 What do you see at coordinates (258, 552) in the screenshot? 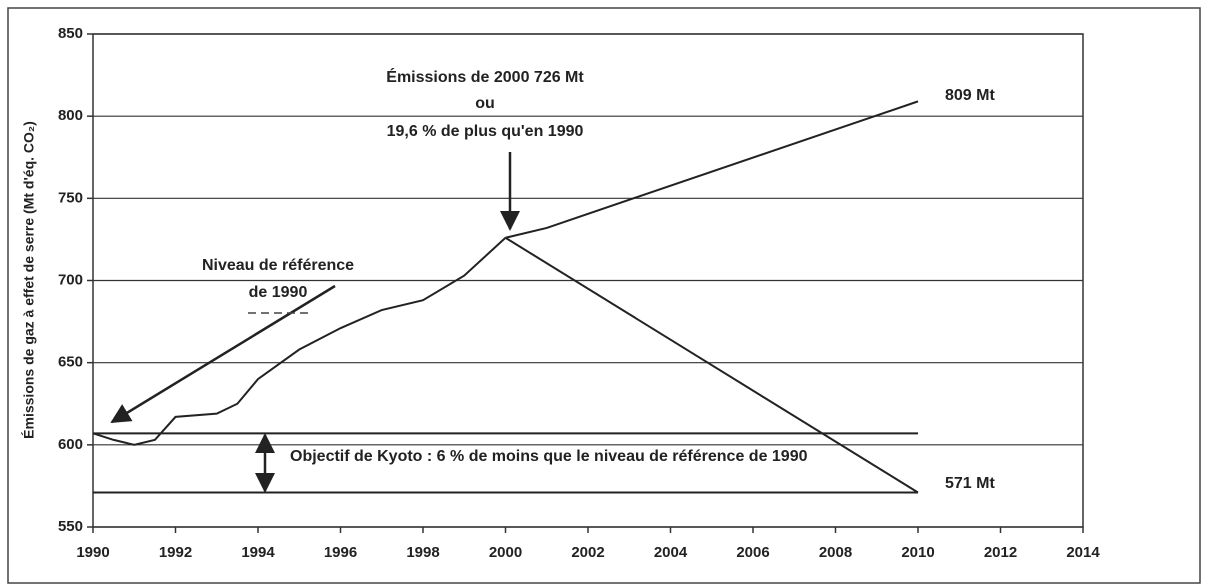
I see `x-tick-label: 1994` at bounding box center [258, 552].